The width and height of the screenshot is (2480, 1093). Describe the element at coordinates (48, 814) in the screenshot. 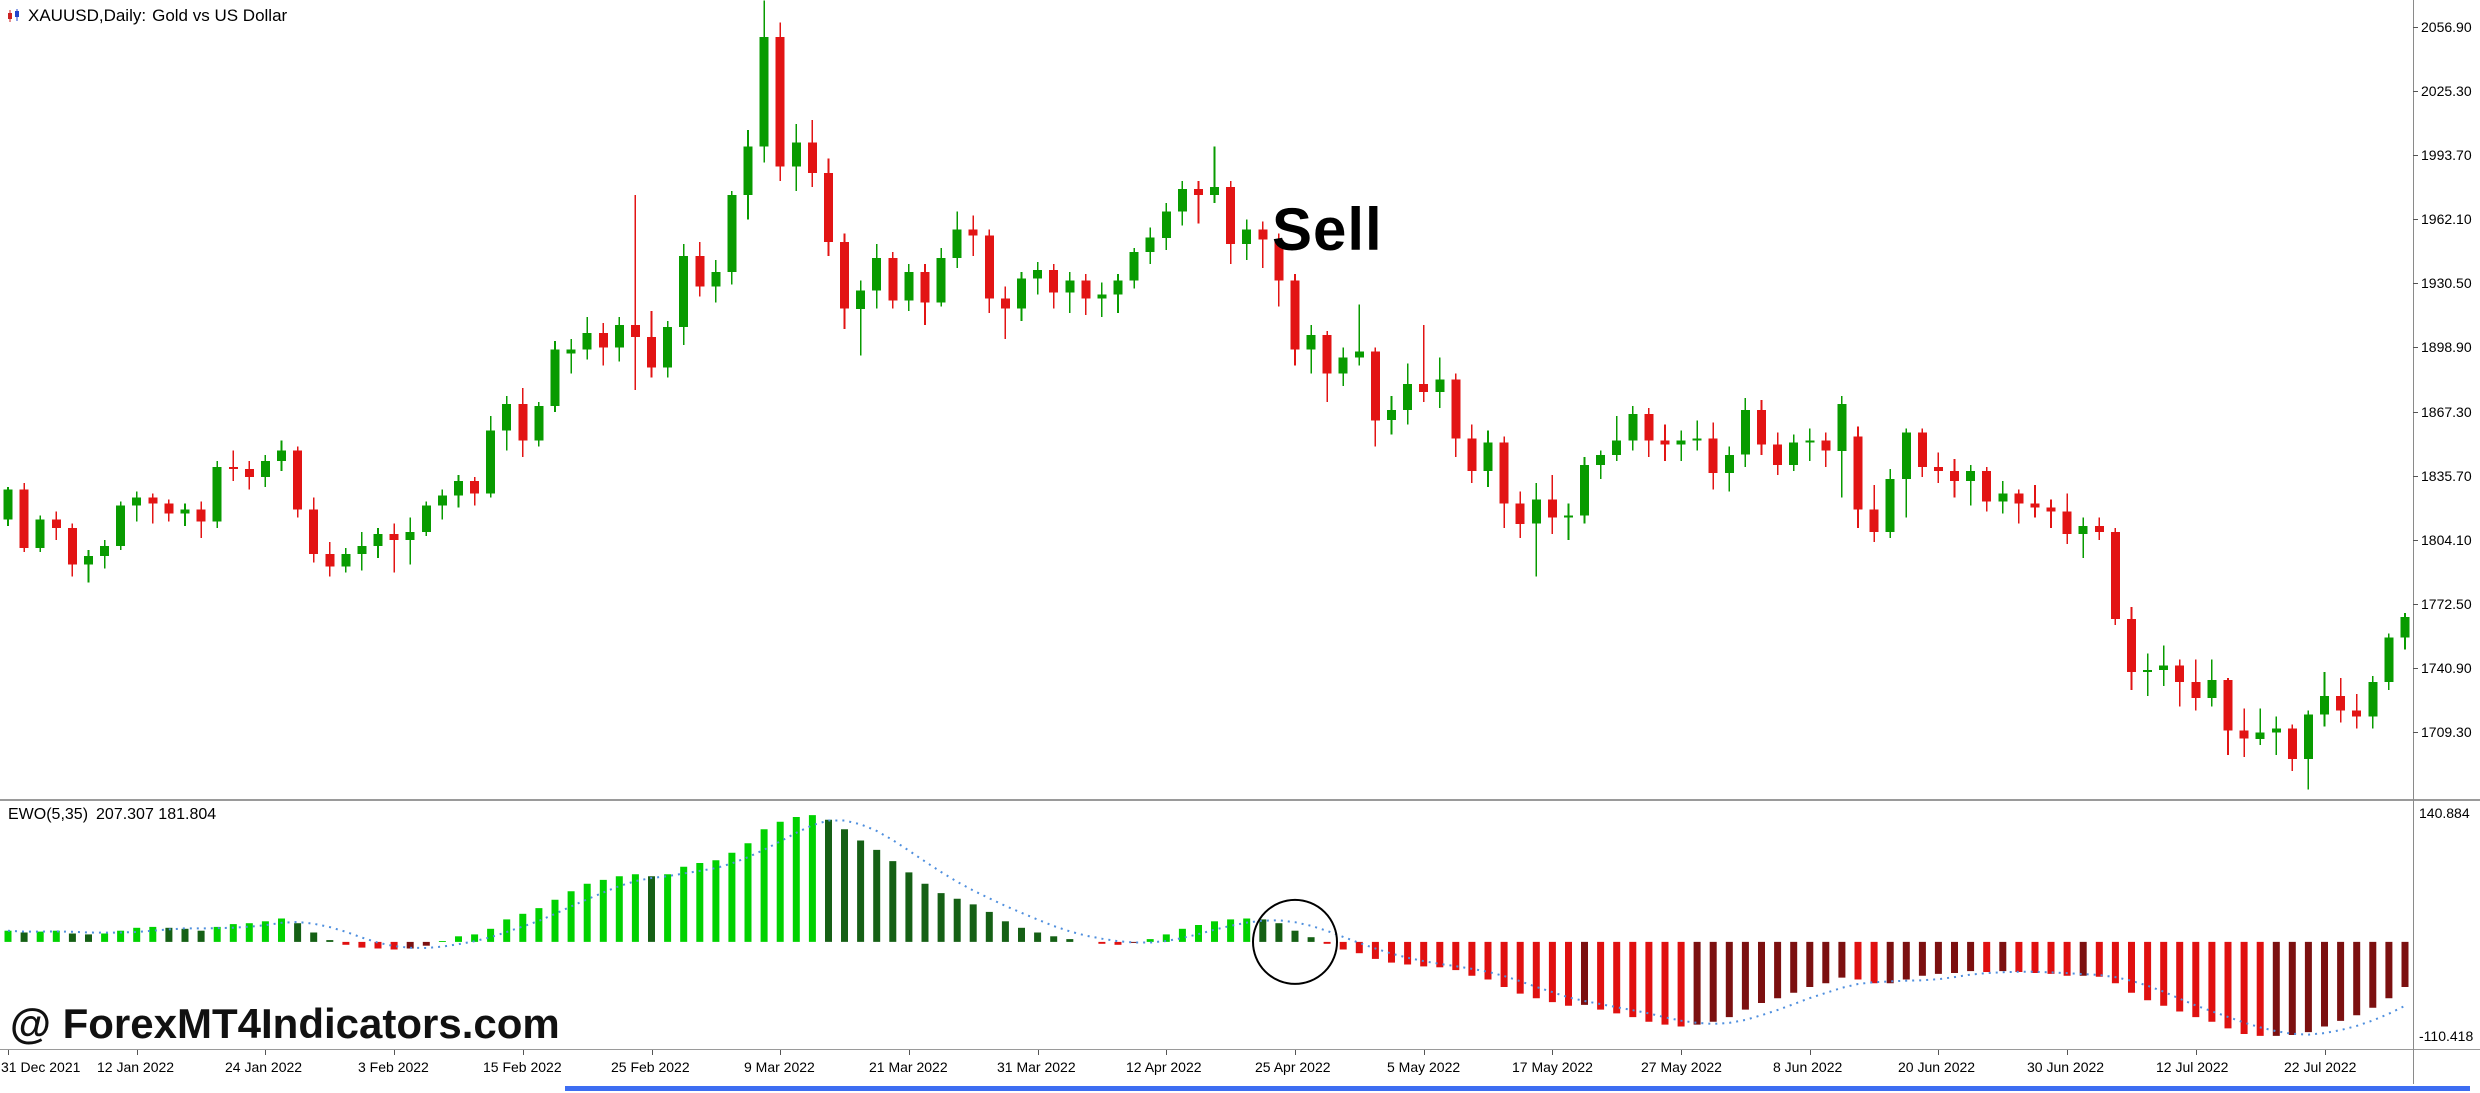

I see `indicator-name: EWO(5,35)` at that location.